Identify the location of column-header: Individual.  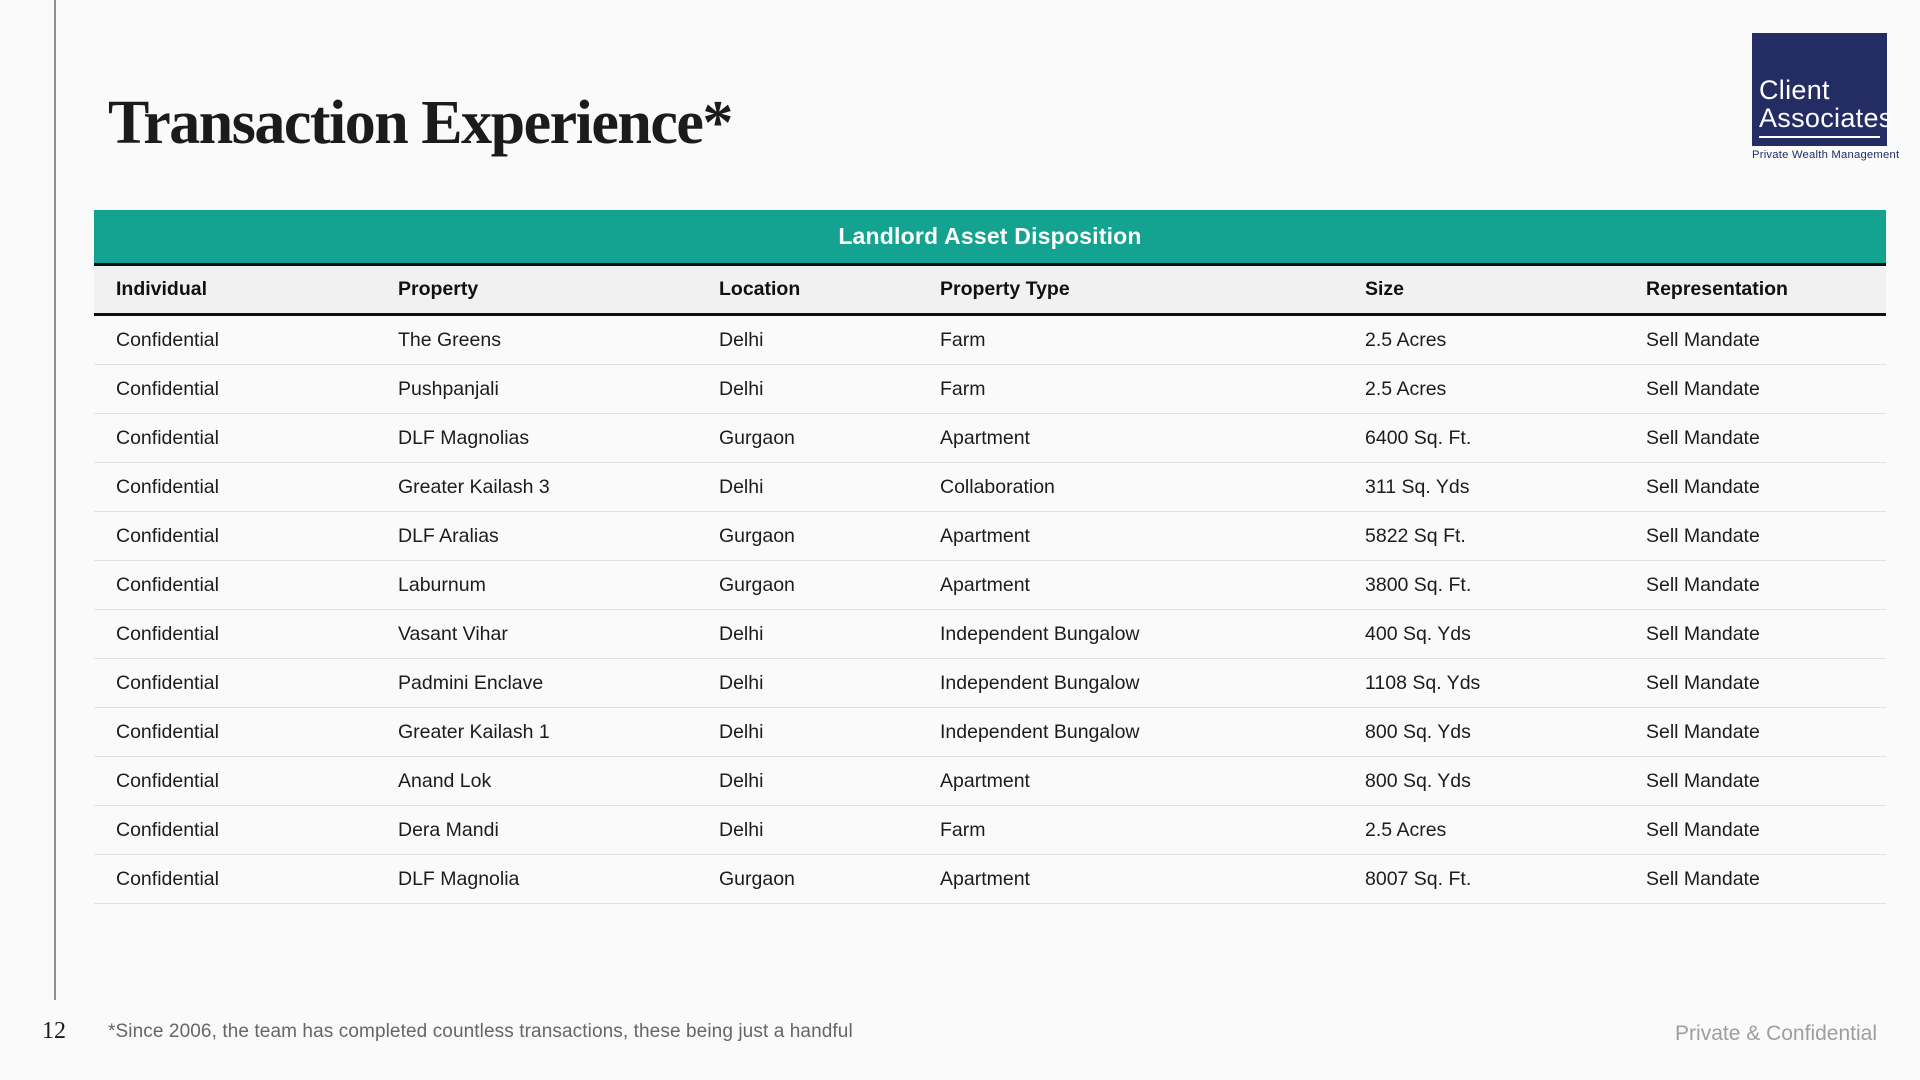
(162, 289).